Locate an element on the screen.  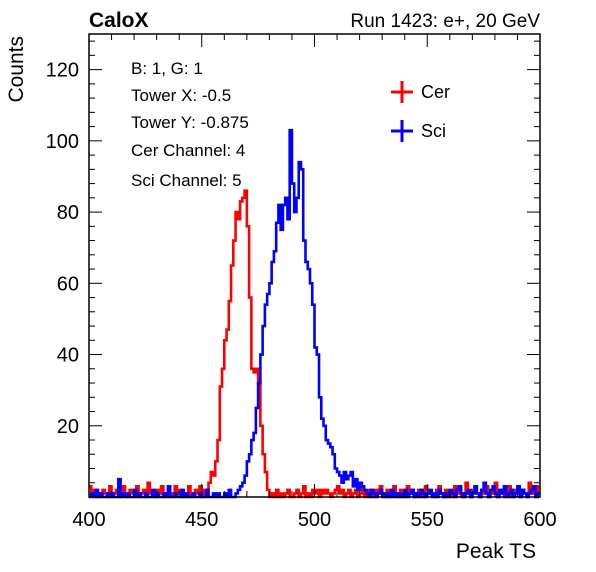
legend: Cer Sci is located at coordinates (420, 111).